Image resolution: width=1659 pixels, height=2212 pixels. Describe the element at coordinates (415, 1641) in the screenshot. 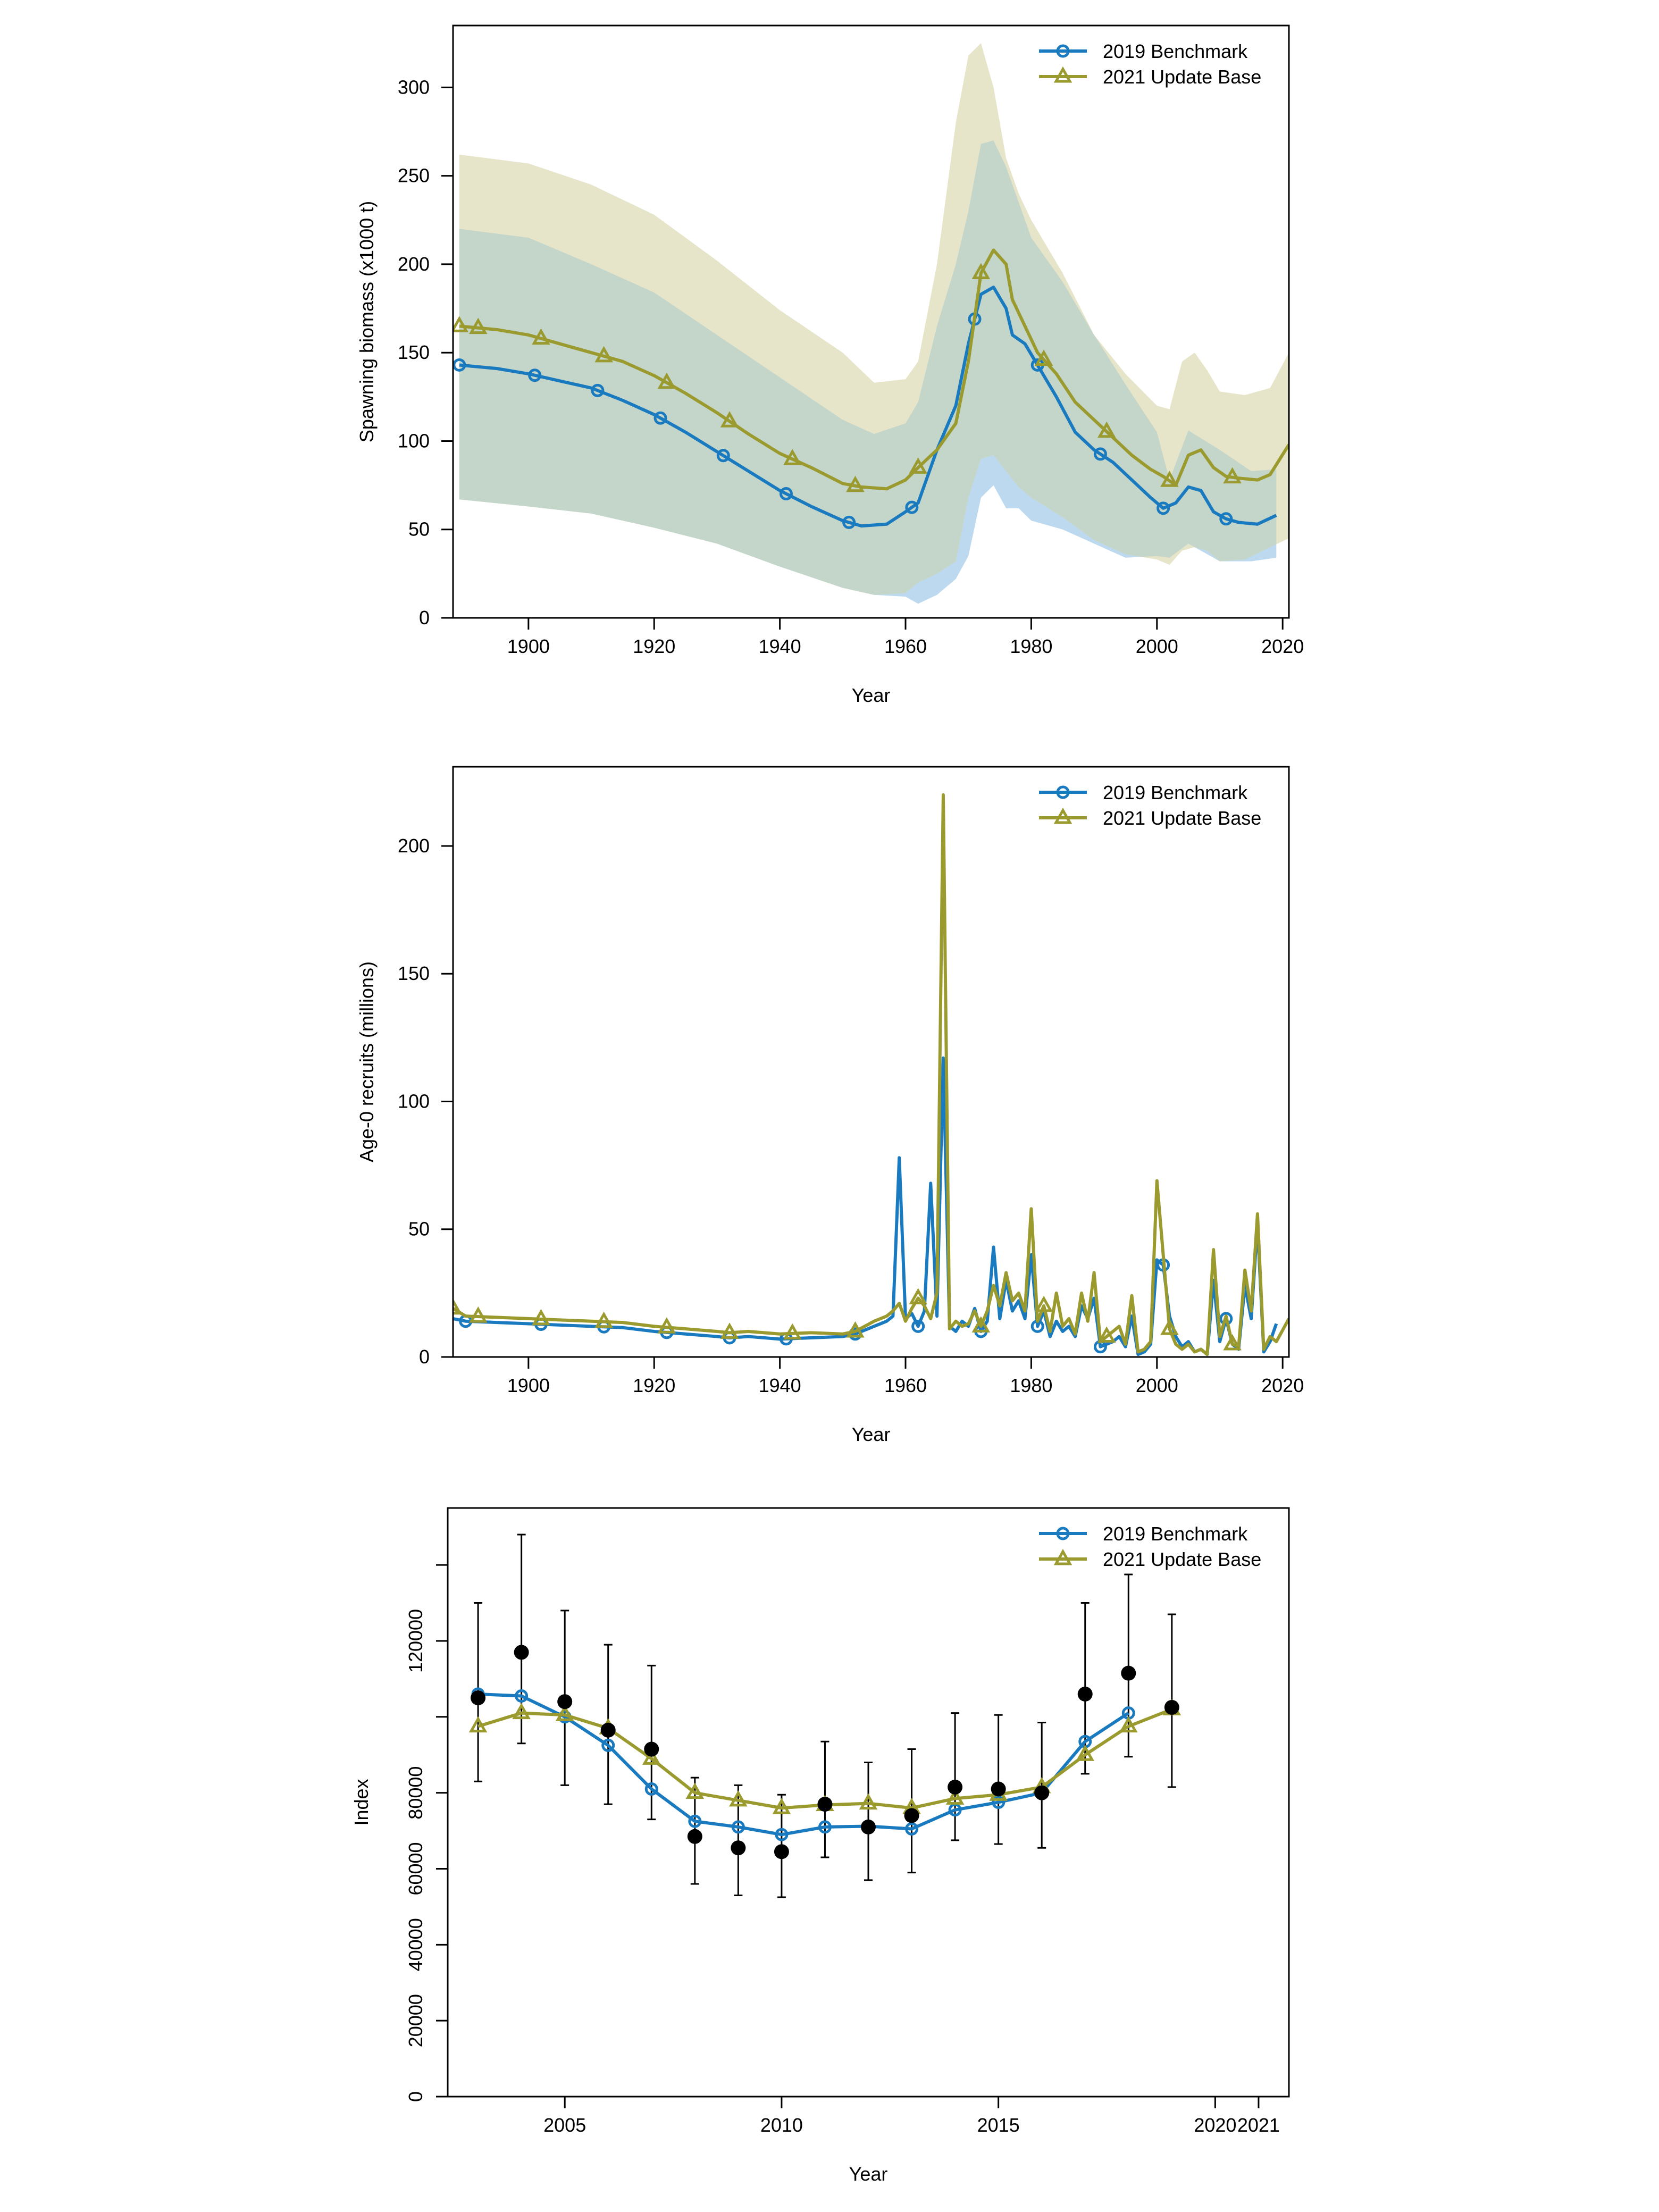

I see `y-tick-label: 120000` at that location.